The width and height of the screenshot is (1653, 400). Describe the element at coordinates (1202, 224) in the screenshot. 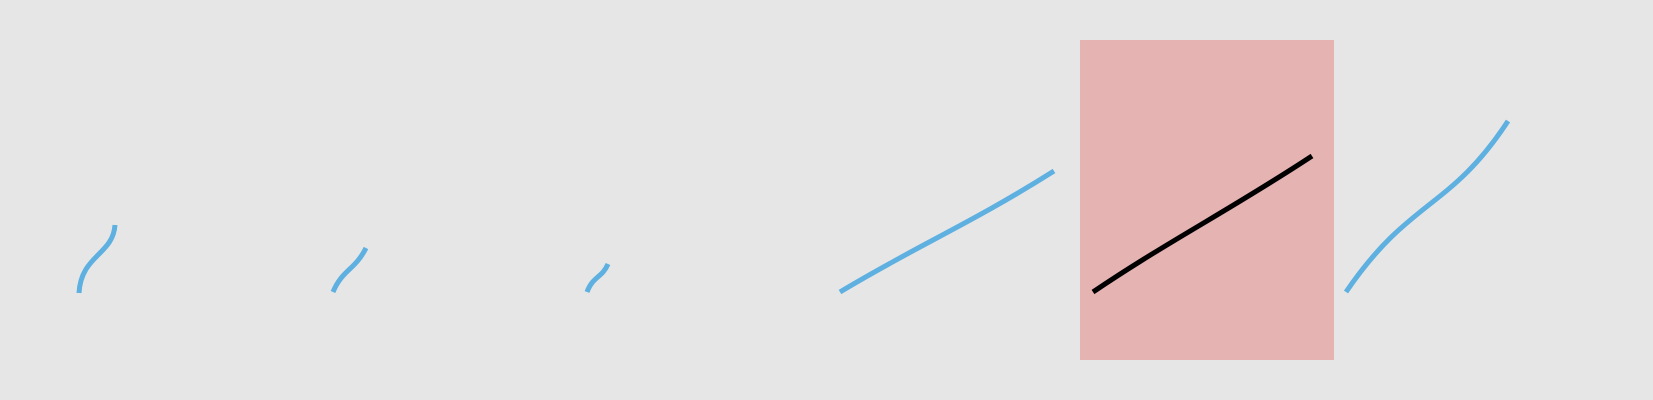

I see `stroke-5-highlighted` at that location.